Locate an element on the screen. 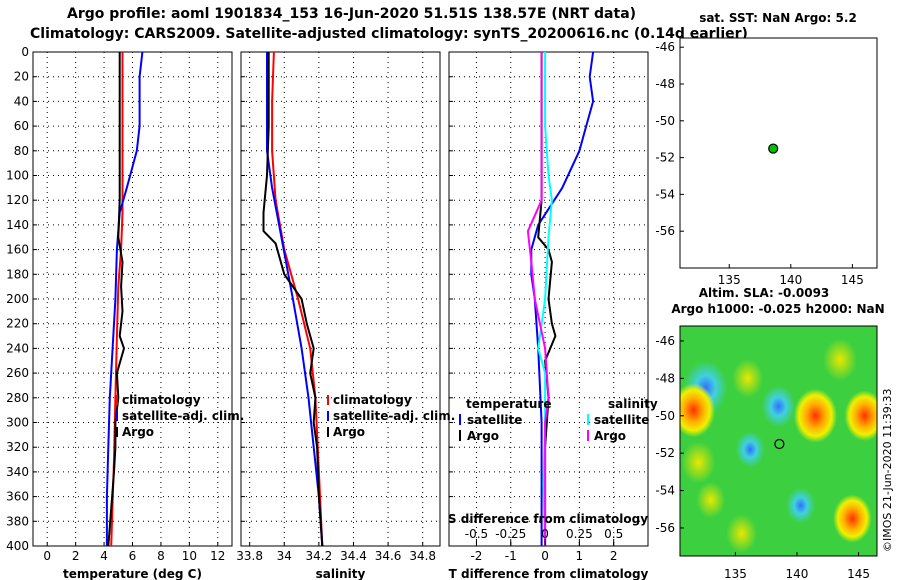 This screenshot has height=580, width=900. sla-xtick-label: 135 is located at coordinates (735, 573).